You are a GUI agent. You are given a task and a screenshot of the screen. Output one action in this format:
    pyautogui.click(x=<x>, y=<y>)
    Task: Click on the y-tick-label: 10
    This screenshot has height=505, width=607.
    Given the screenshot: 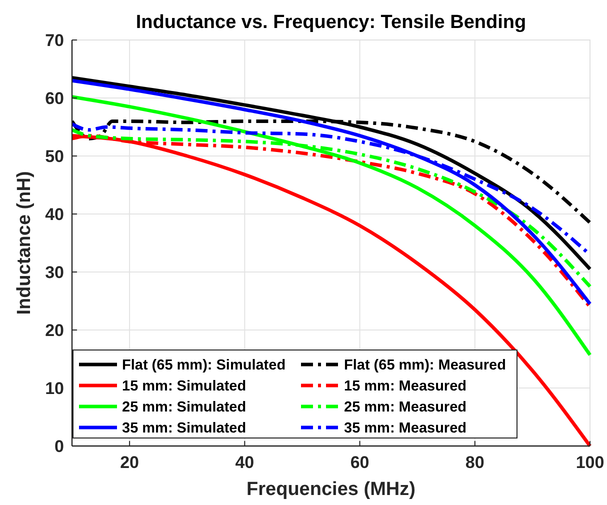 What is the action you would take?
    pyautogui.click(x=54, y=388)
    